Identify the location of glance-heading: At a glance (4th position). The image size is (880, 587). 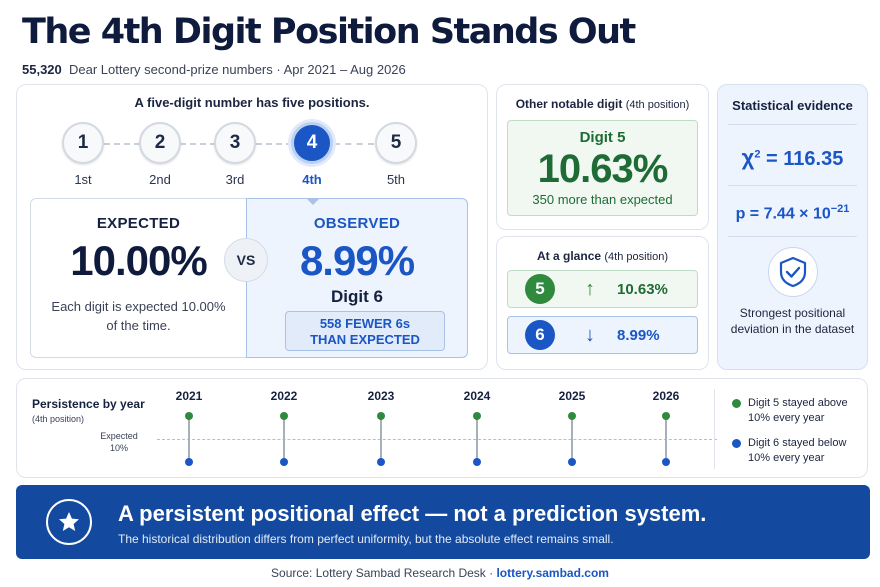
(602, 256).